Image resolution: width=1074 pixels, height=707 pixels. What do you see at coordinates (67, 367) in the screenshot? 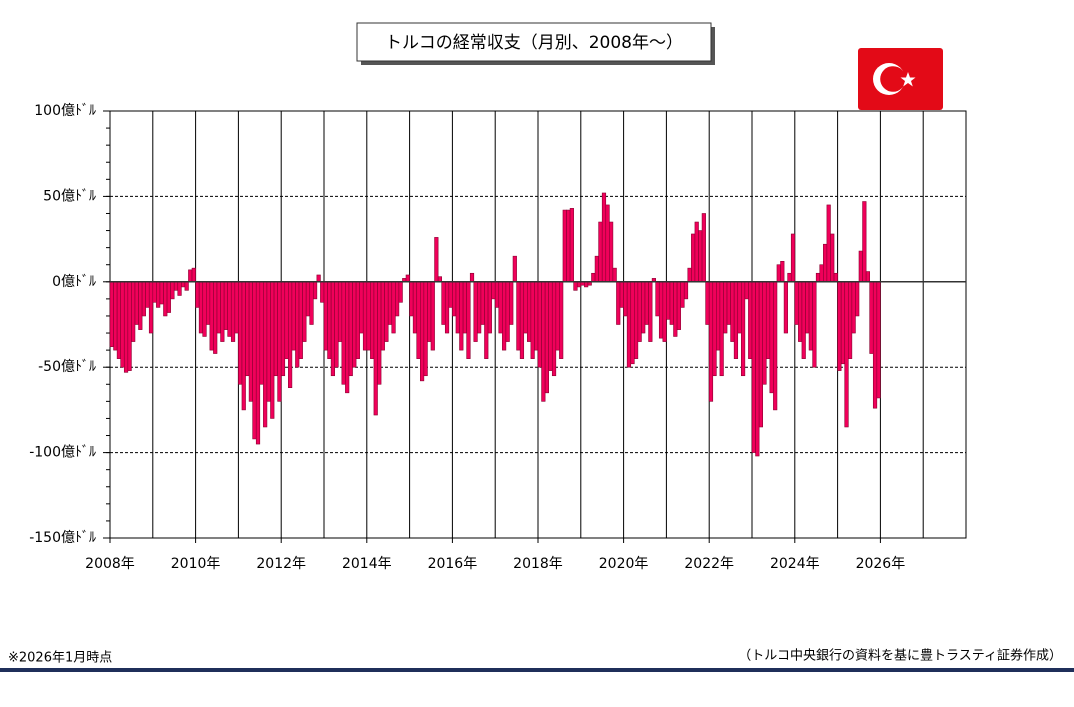
I see `y-tick-label: -50億ﾄﾞﾙ` at bounding box center [67, 367].